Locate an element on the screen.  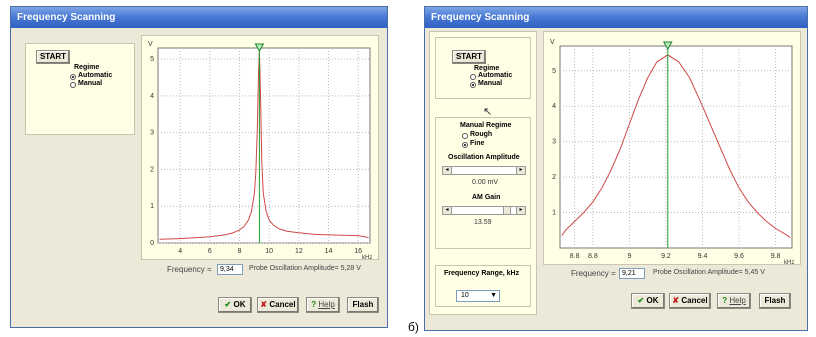
left-cancel-button: ✘ Cancel is located at coordinates (278, 305).